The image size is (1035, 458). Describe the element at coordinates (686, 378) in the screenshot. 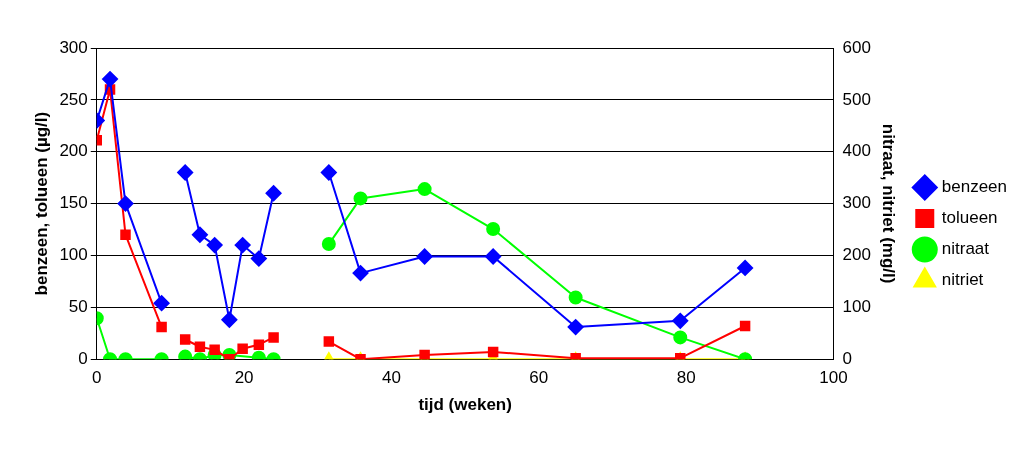

I see `x-tick-label: 80` at that location.